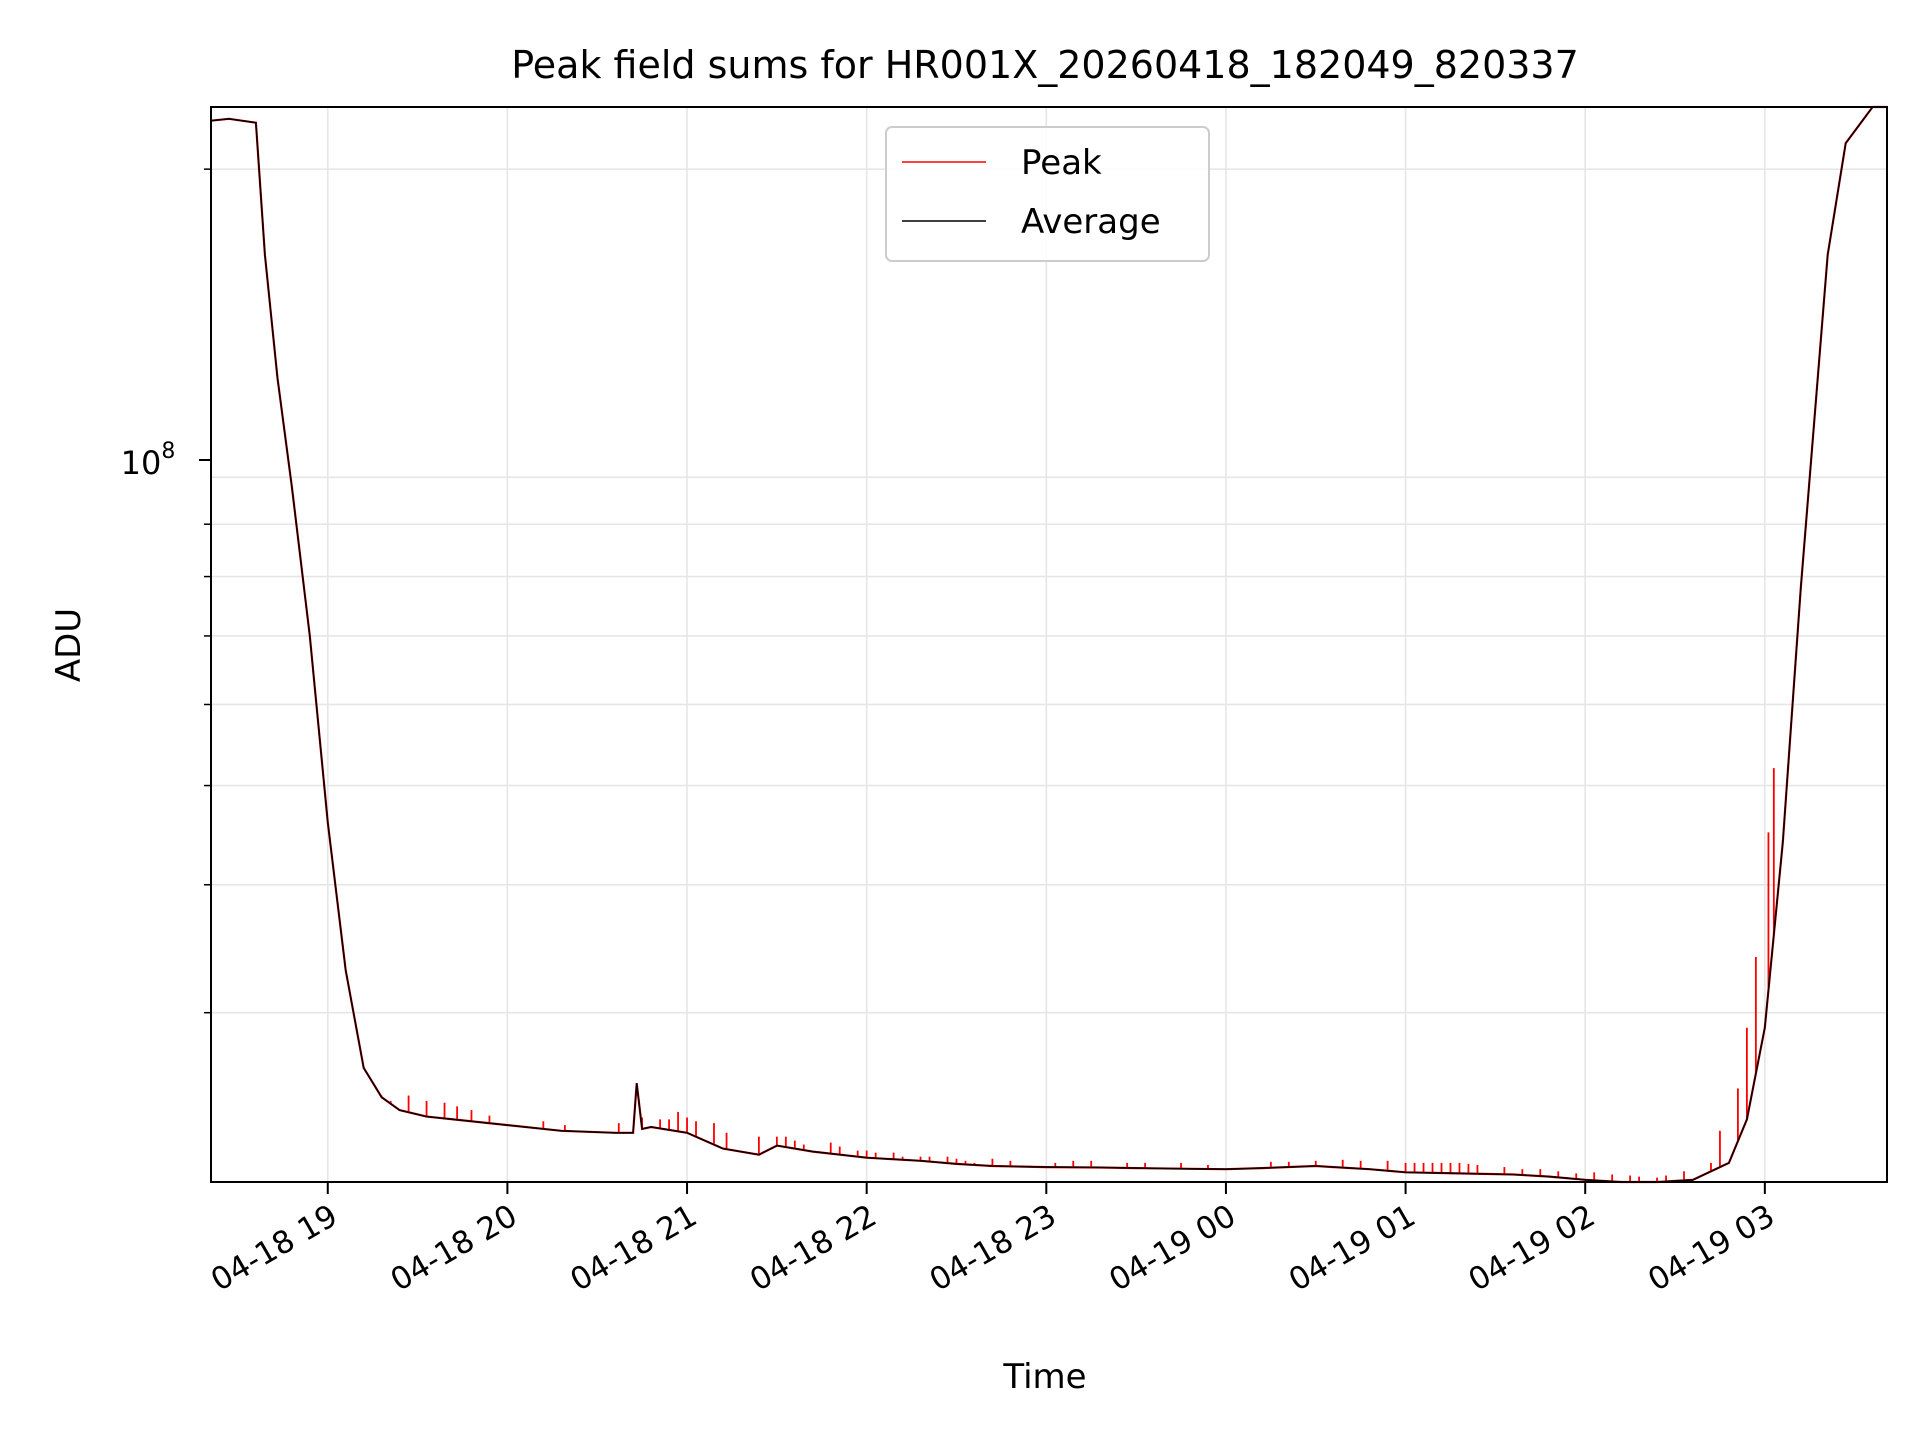 The height and width of the screenshot is (1440, 1920). I want to click on y-minor-ticks, so click(207, 591).